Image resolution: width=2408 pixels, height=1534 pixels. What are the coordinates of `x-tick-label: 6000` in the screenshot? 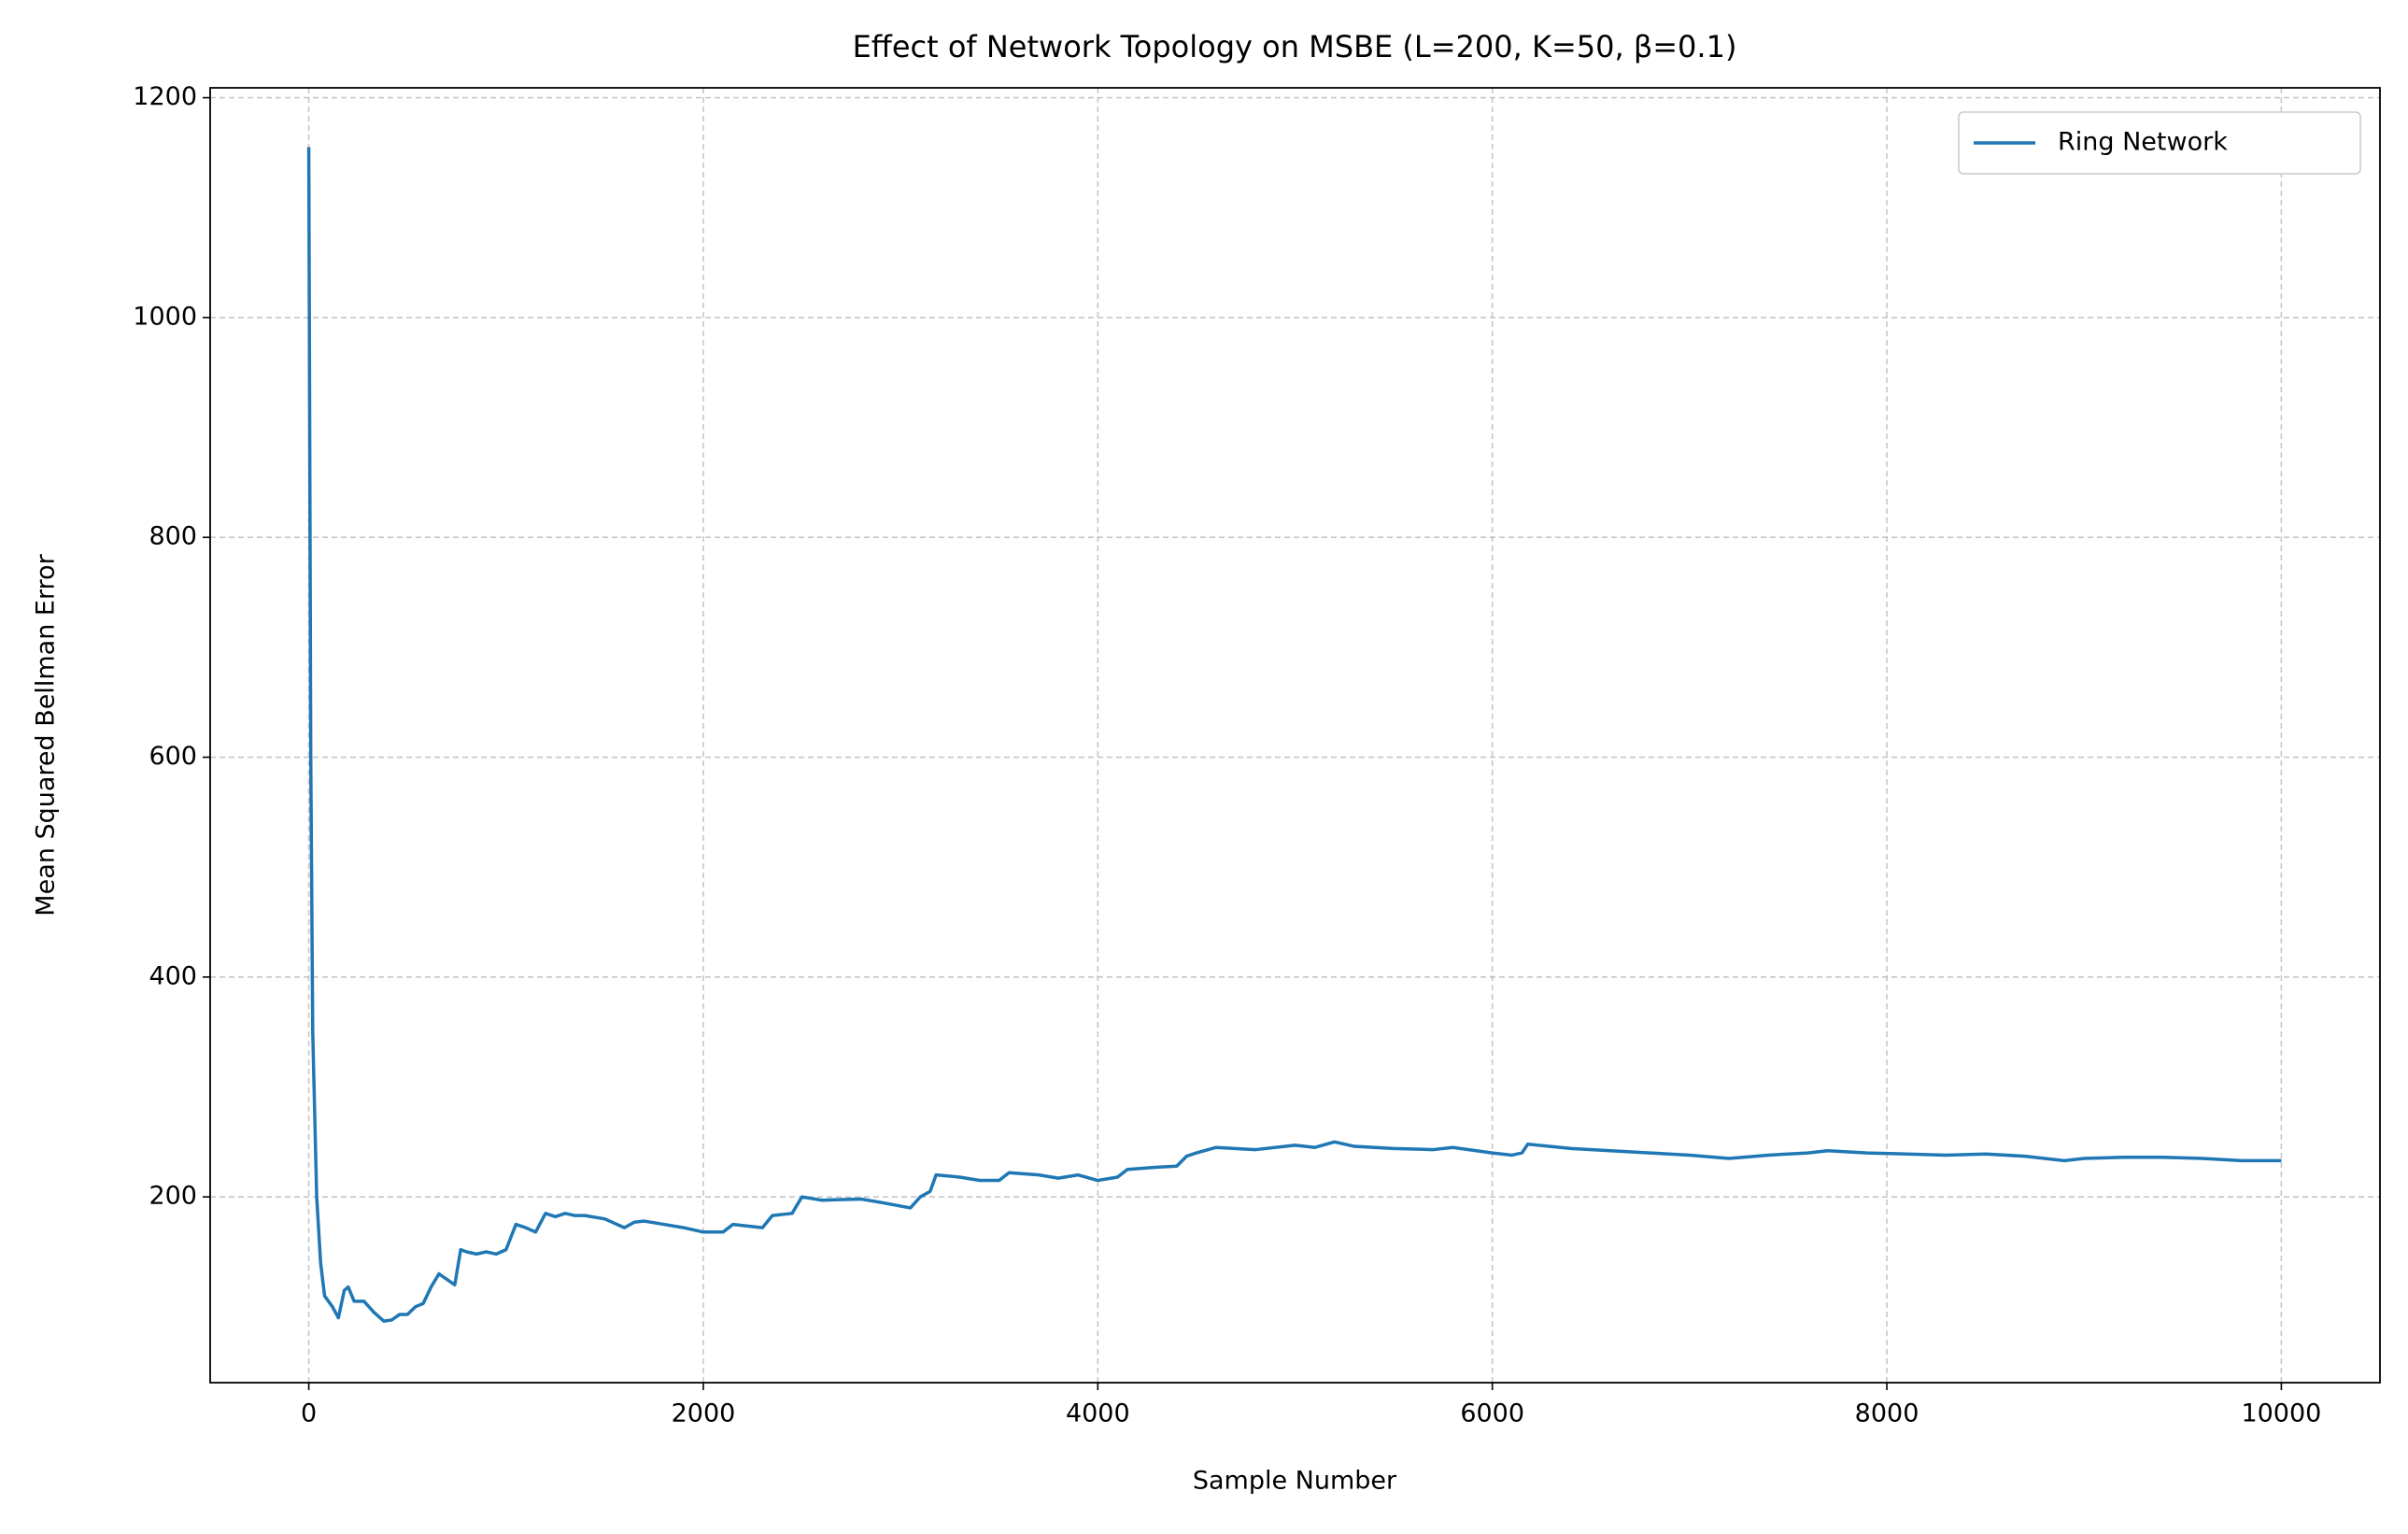 It's located at (1492, 1413).